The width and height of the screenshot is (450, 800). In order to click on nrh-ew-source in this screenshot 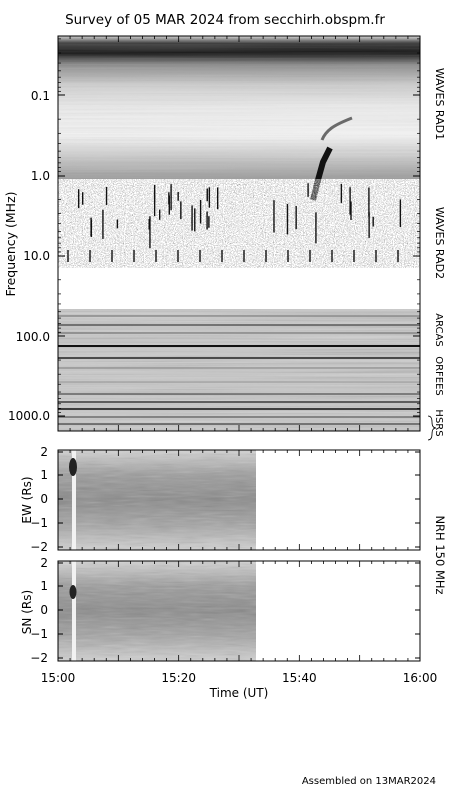, I will do `click(73, 467)`.